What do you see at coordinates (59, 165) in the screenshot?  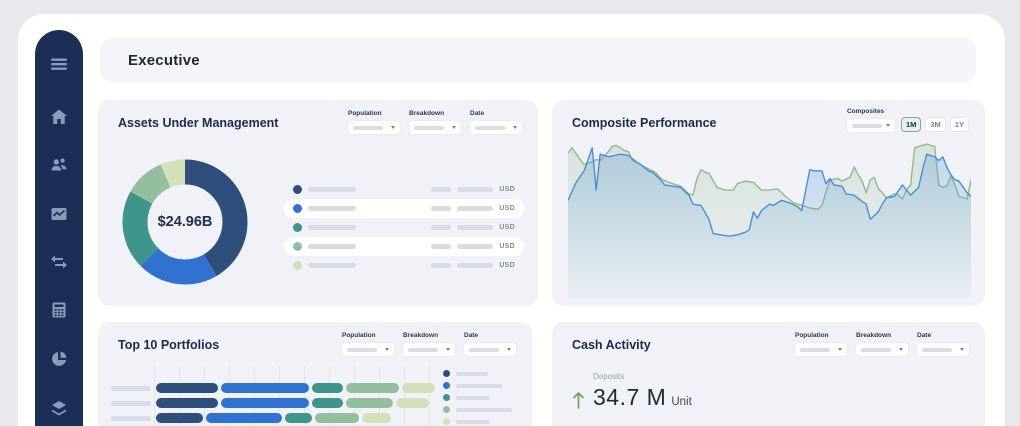 I see `users-icon` at bounding box center [59, 165].